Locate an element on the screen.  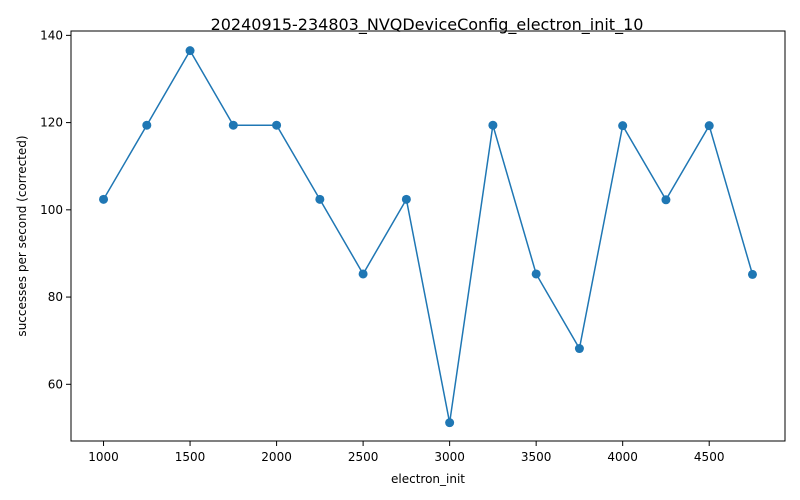
x-axis-label: electron_init is located at coordinates (428, 479).